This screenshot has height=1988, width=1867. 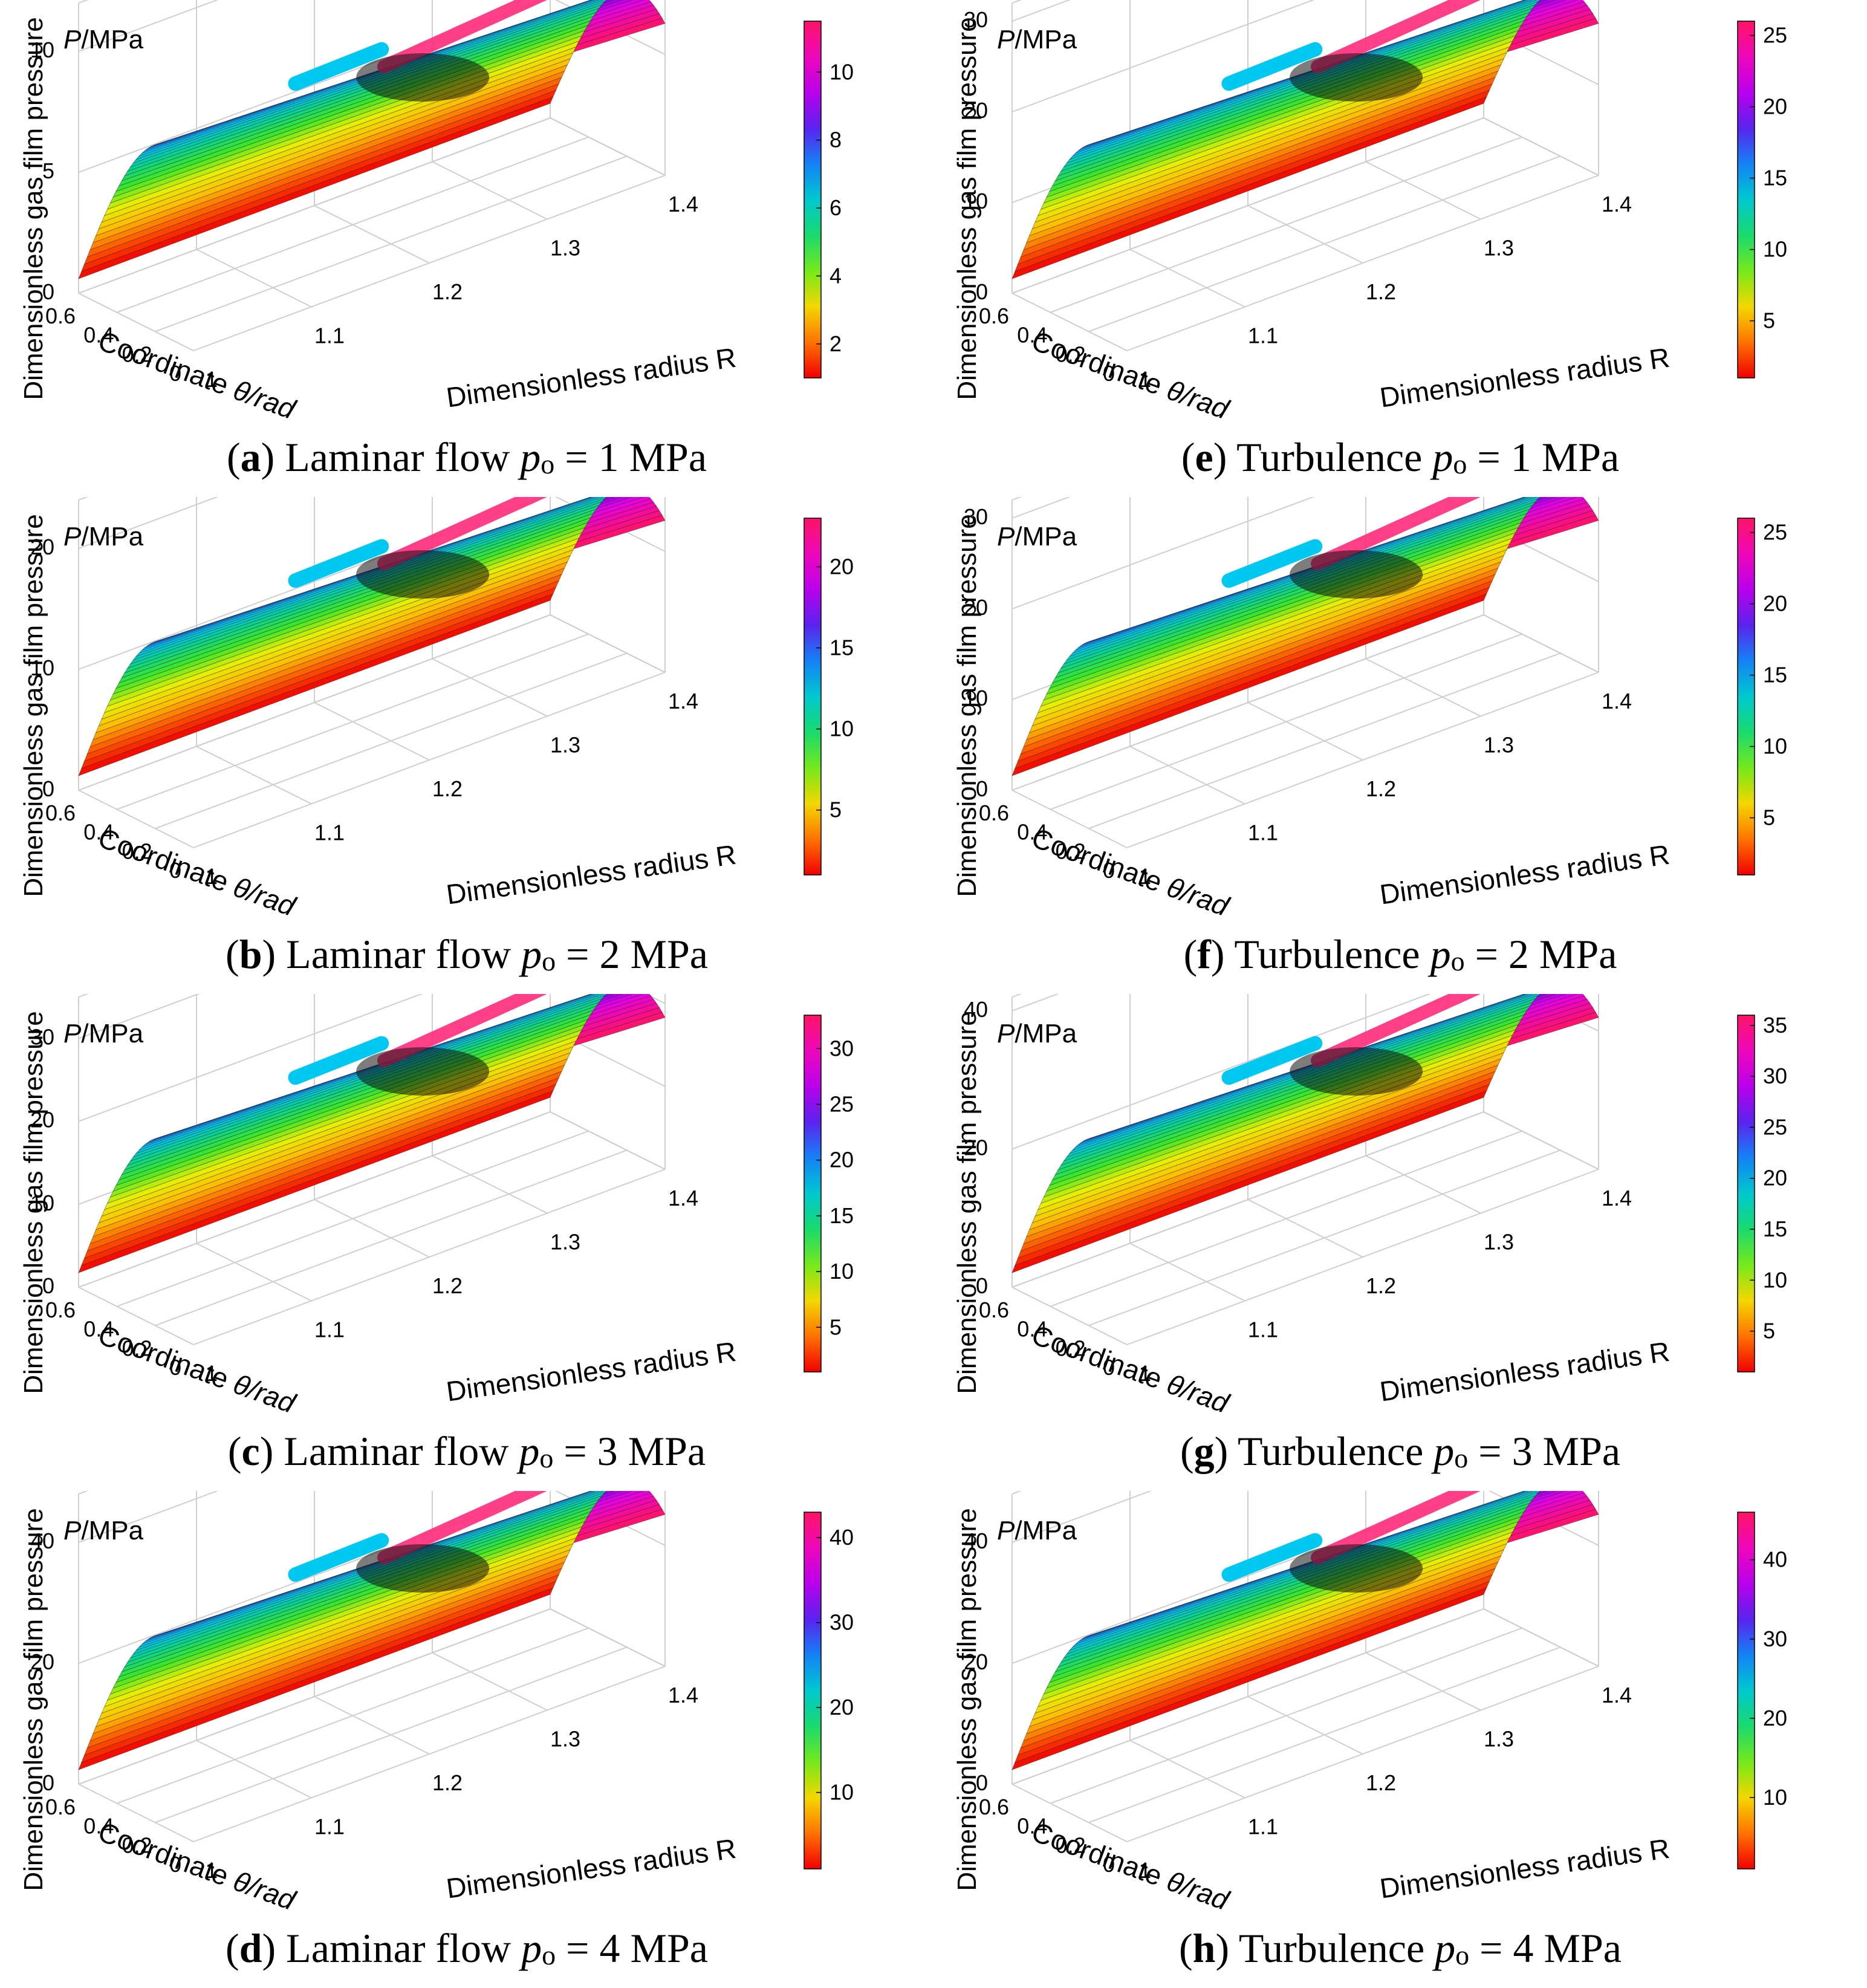 What do you see at coordinates (467, 459) in the screenshot?
I see `panel-caption: (a) Laminar flow po = 1 MPa` at bounding box center [467, 459].